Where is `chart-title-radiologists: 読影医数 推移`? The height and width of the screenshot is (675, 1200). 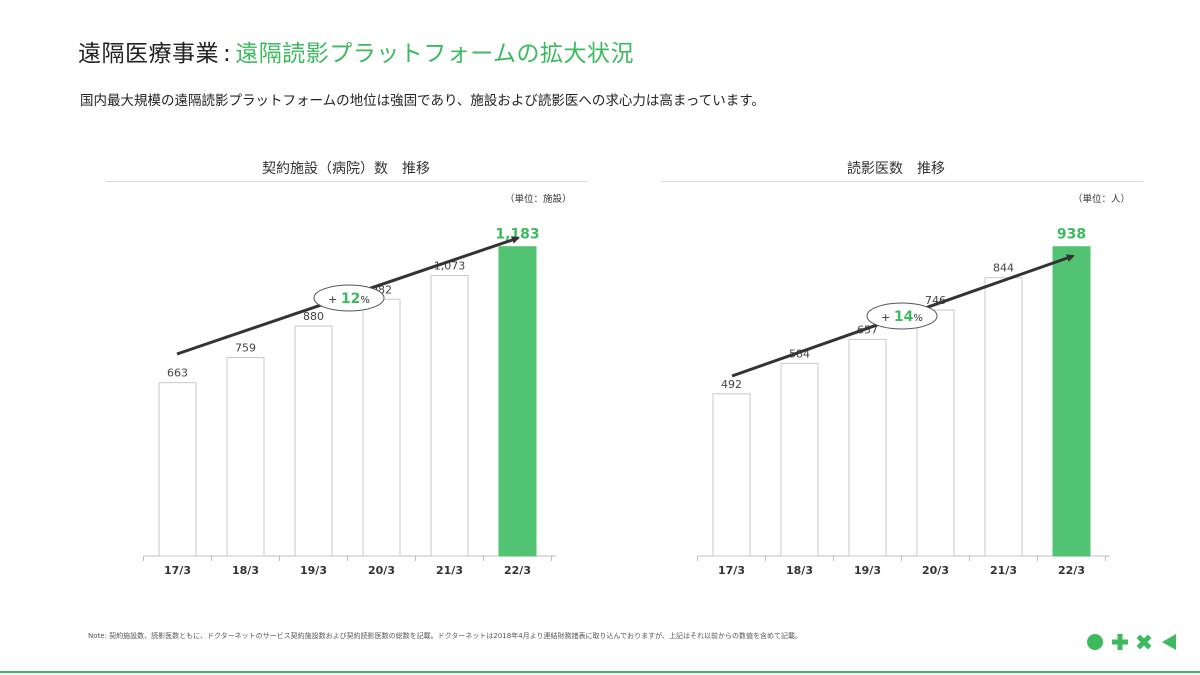 chart-title-radiologists: 読影医数 推移 is located at coordinates (896, 169).